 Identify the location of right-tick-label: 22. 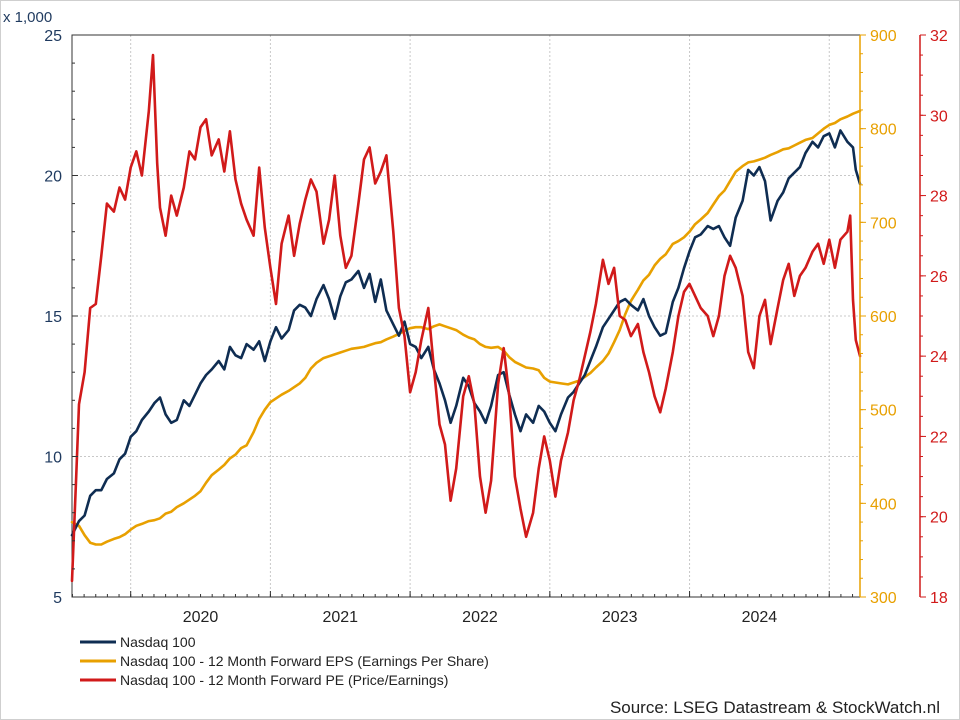
(939, 437).